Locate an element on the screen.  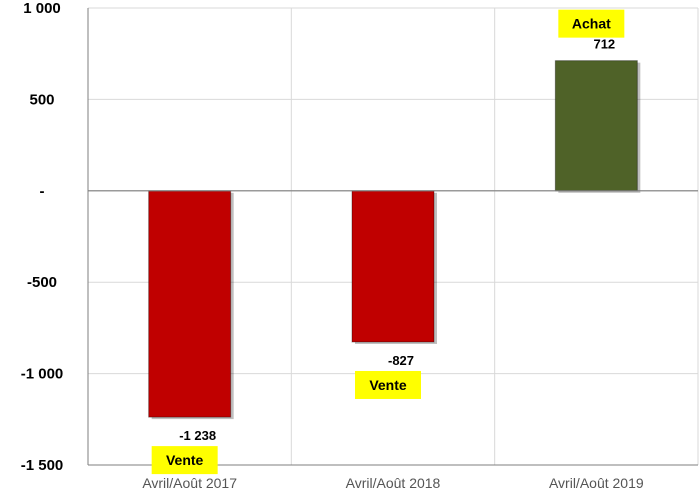
x-tick-label: Avril/Août 2017 is located at coordinates (189, 483).